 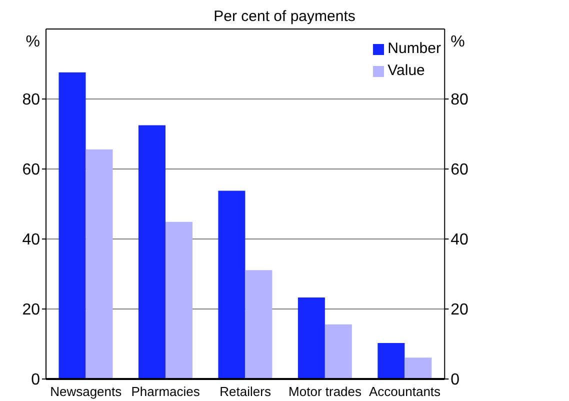 What do you see at coordinates (406, 70) in the screenshot?
I see `legend-label: Value` at bounding box center [406, 70].